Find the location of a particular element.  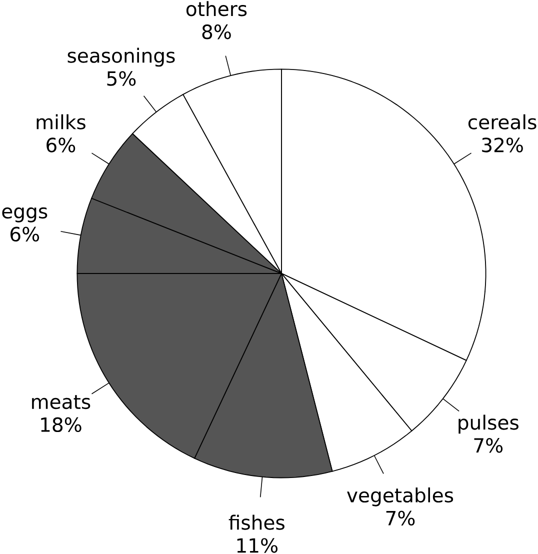

data-label: 8% is located at coordinates (216, 32).